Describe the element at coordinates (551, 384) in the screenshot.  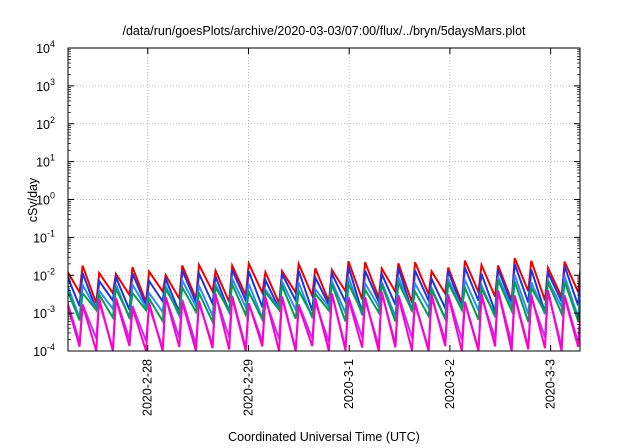
I see `x-tick-label: 2020-3-3` at that location.